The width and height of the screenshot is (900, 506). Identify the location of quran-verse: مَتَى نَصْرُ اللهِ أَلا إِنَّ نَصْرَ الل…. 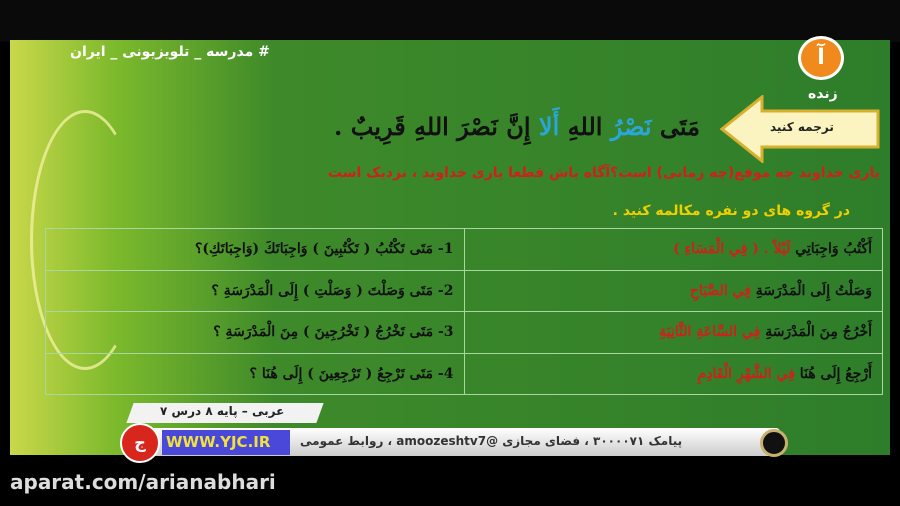
(517, 126).